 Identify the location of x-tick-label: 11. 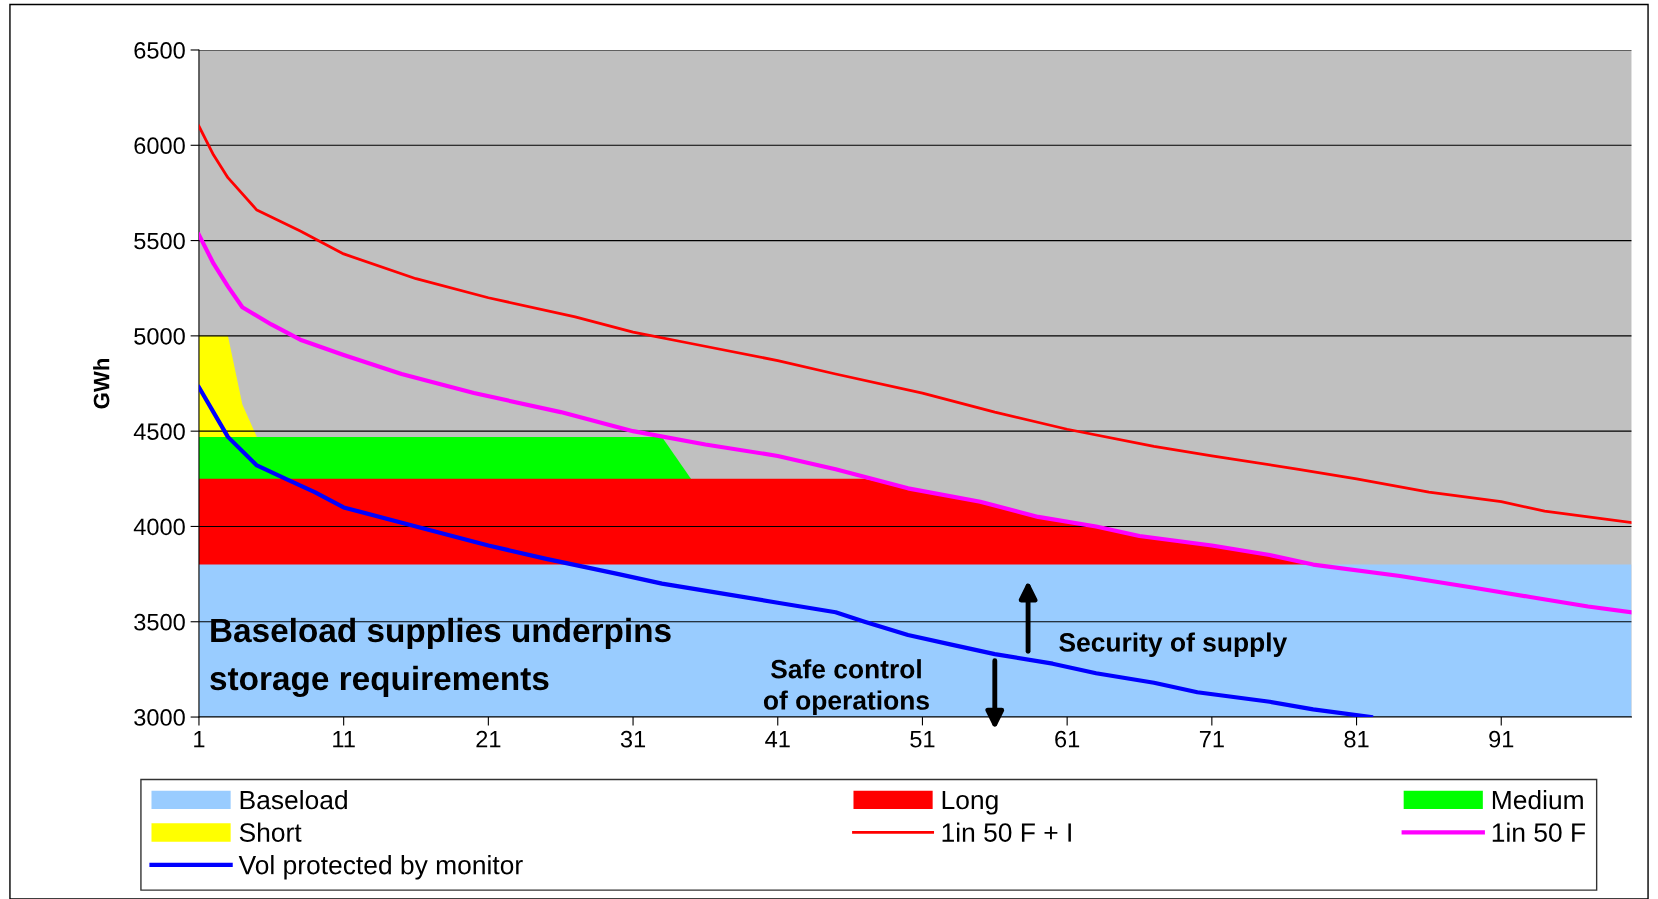
(344, 739).